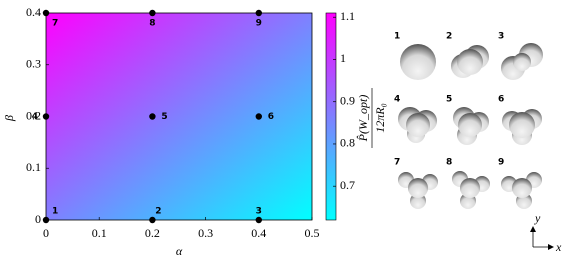 The height and width of the screenshot is (262, 571). What do you see at coordinates (312, 233) in the screenshot?
I see `x-tick-label: 0.5` at bounding box center [312, 233].